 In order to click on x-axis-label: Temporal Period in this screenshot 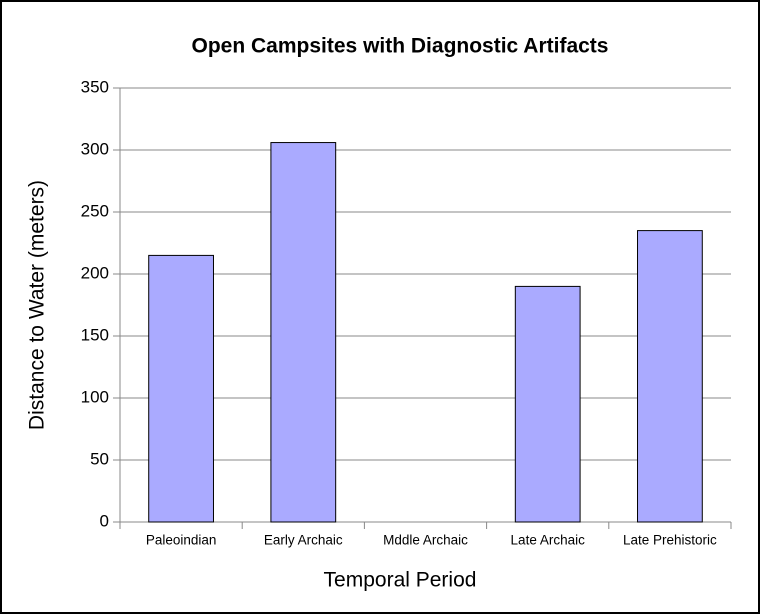, I will do `click(400, 580)`.